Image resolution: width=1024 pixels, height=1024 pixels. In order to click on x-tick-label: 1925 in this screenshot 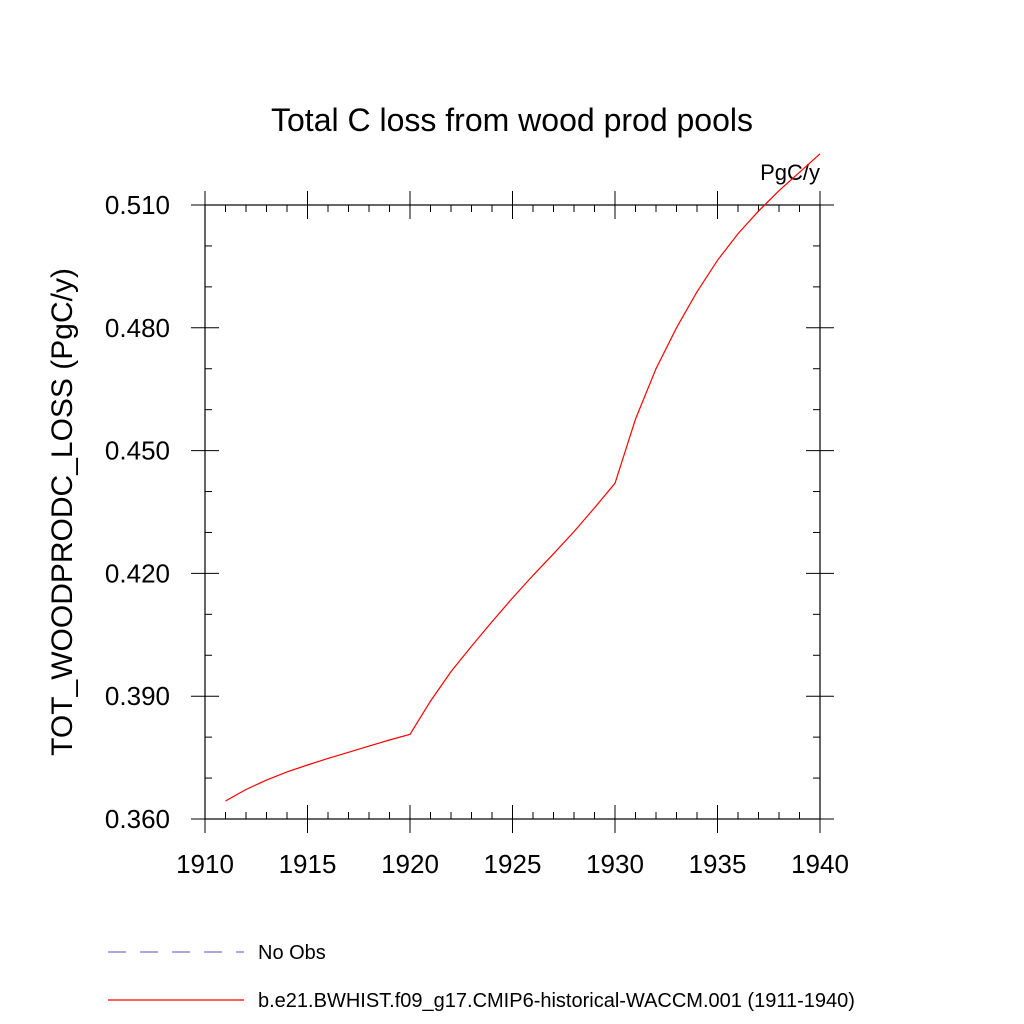, I will do `click(513, 864)`.